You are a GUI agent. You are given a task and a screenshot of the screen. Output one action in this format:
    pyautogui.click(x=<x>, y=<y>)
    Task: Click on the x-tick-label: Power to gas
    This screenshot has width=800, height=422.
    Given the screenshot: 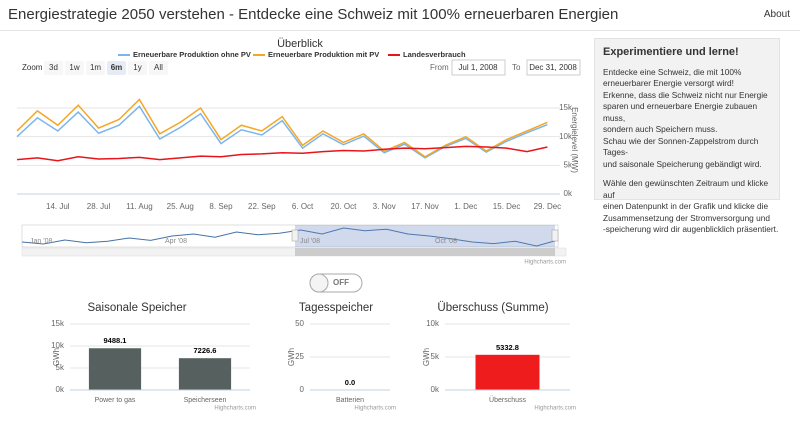 What is the action you would take?
    pyautogui.click(x=115, y=400)
    